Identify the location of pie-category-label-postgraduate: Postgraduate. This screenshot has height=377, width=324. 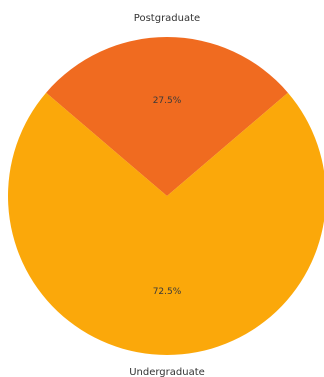
(167, 18).